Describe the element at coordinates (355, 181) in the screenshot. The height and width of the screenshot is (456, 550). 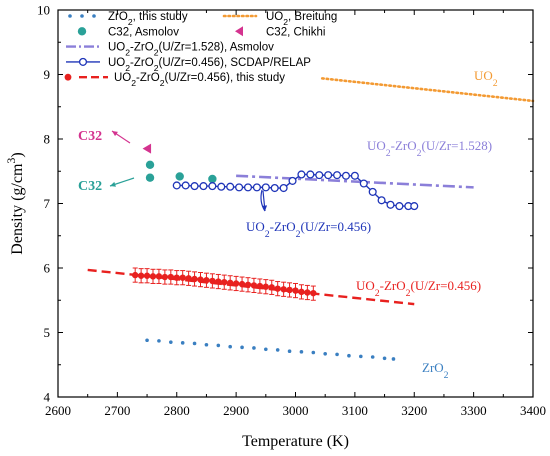
I see `asmolov-1528-line` at that location.